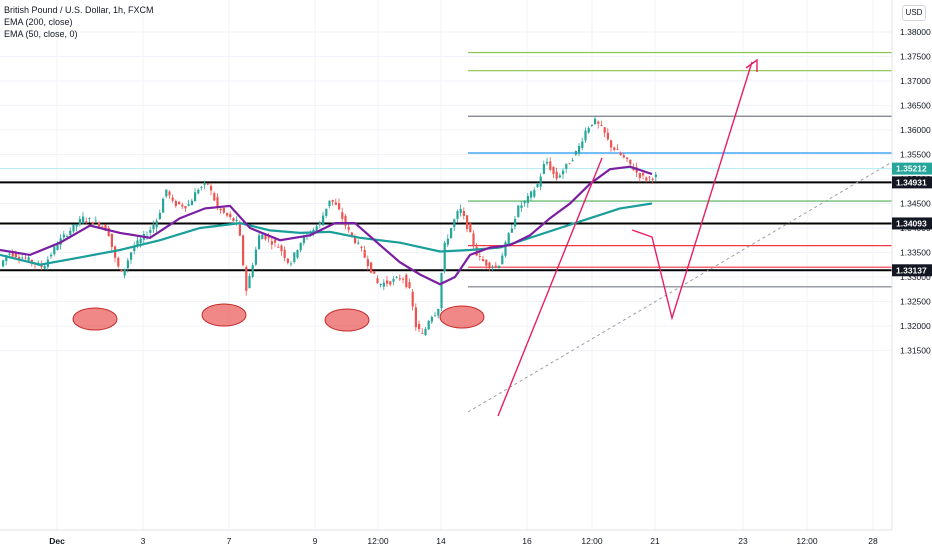  I want to click on price-tick-label: 1.36000, so click(915, 130).